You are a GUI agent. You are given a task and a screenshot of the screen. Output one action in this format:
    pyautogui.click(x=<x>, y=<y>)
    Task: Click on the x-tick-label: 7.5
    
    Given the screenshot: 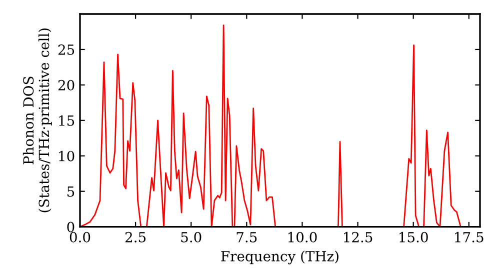 What is the action you would take?
    pyautogui.click(x=246, y=237)
    